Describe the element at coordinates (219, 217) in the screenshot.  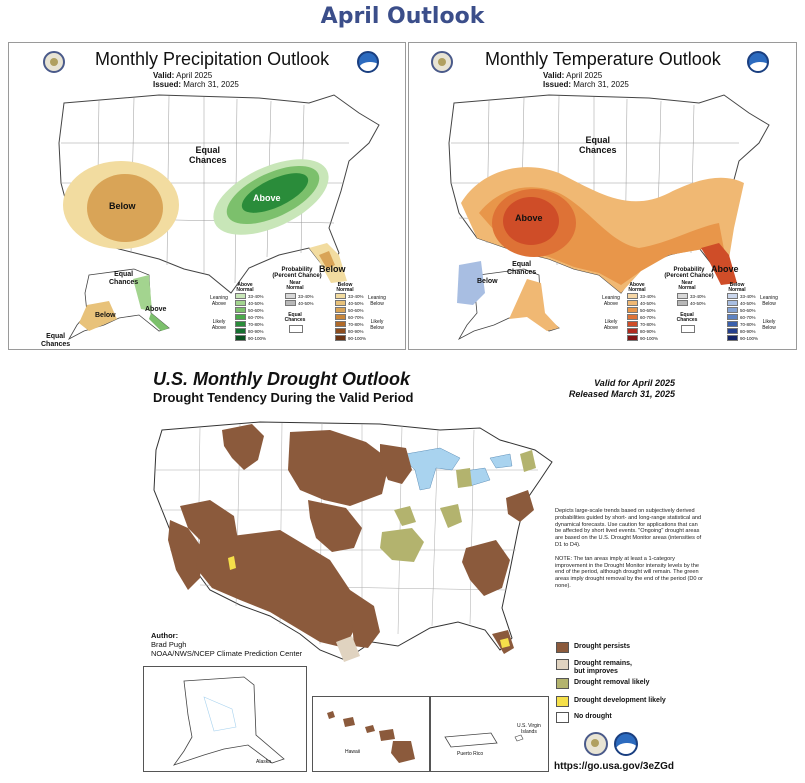
I see `precip-map` at that location.